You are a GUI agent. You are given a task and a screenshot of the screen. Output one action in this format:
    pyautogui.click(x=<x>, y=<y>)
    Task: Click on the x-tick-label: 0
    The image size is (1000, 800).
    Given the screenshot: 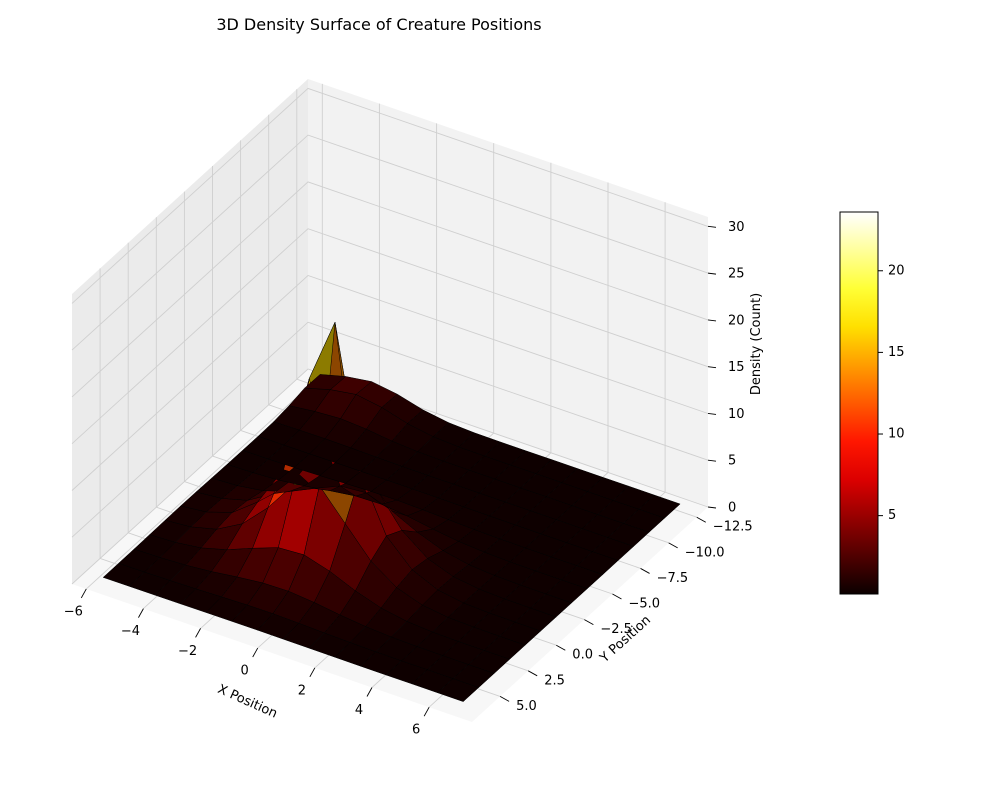 What is the action you would take?
    pyautogui.click(x=245, y=671)
    